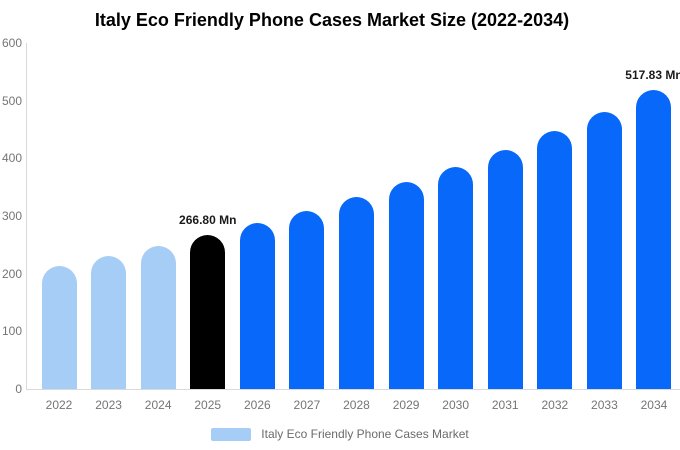  Describe the element at coordinates (654, 239) in the screenshot. I see `bar-2034` at that location.